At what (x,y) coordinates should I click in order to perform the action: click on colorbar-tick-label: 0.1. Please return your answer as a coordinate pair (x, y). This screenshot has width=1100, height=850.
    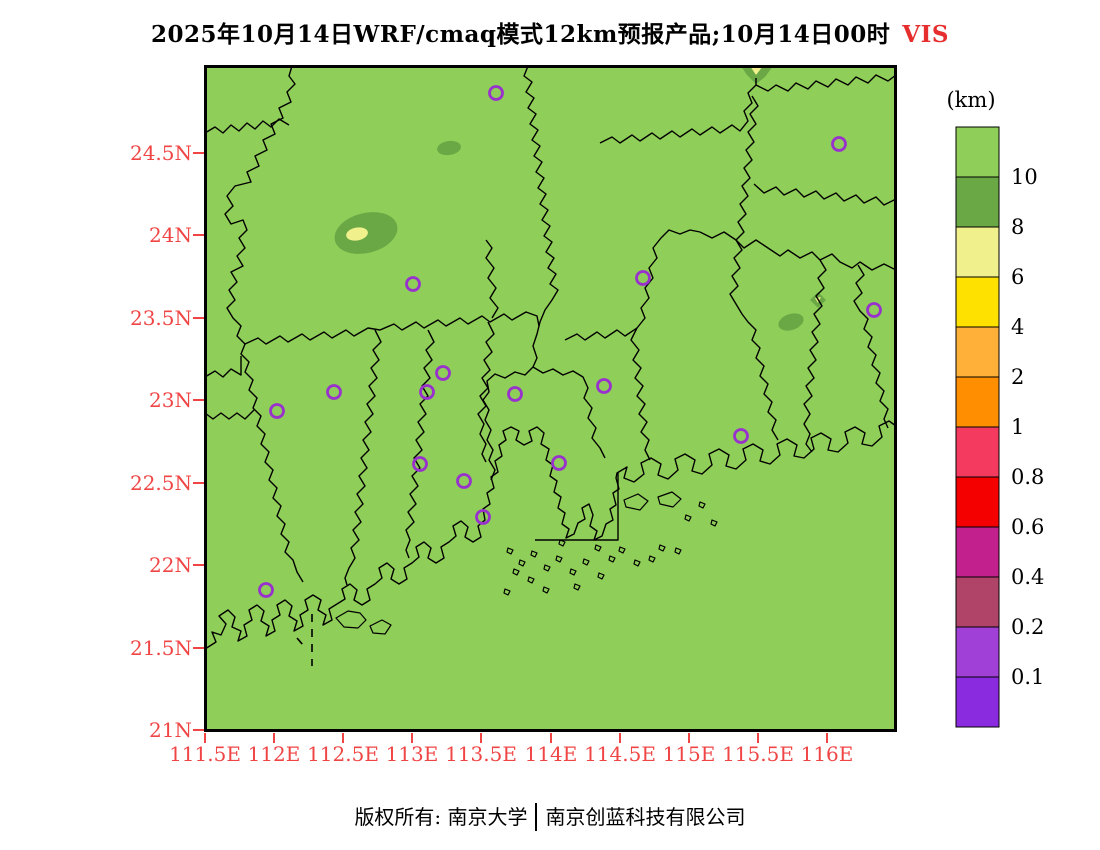
    Looking at the image, I should click on (1027, 677).